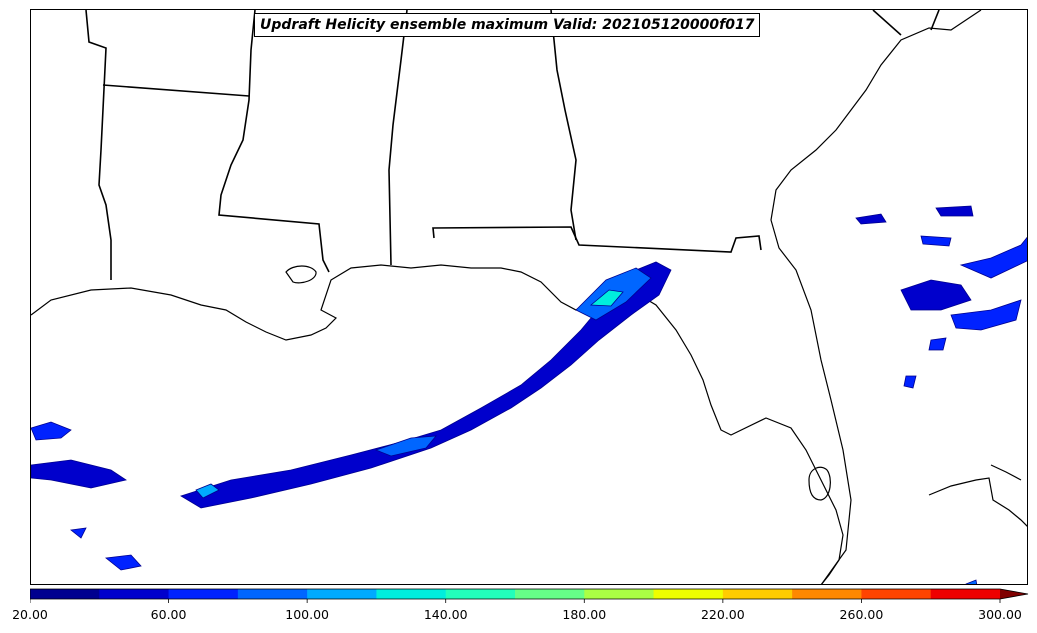 This screenshot has height=633, width=1037. Describe the element at coordinates (977, 502) in the screenshot. I see `coastline-cuba` at that location.